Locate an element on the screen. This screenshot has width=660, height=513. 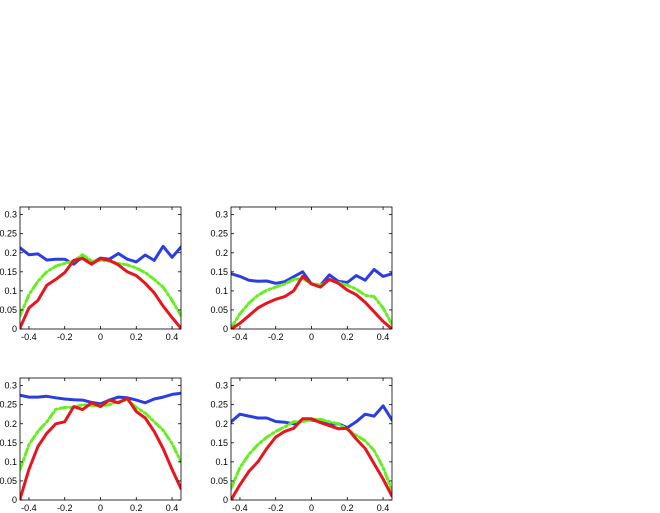
chart-panel-3: 0 0.05 0.1 0.15 0.2 0.25 0.3 -0.4 -0.2 0 0.2 0.4 is located at coordinates (91, 445).